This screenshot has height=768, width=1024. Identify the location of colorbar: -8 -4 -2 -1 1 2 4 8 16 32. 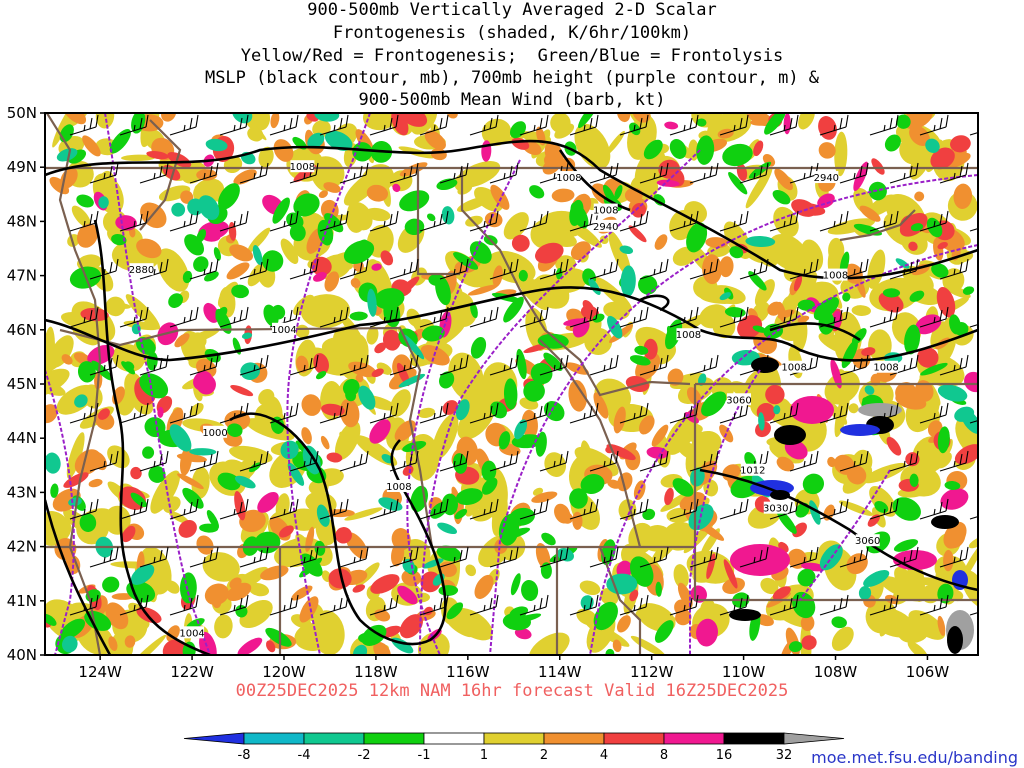
(514, 747).